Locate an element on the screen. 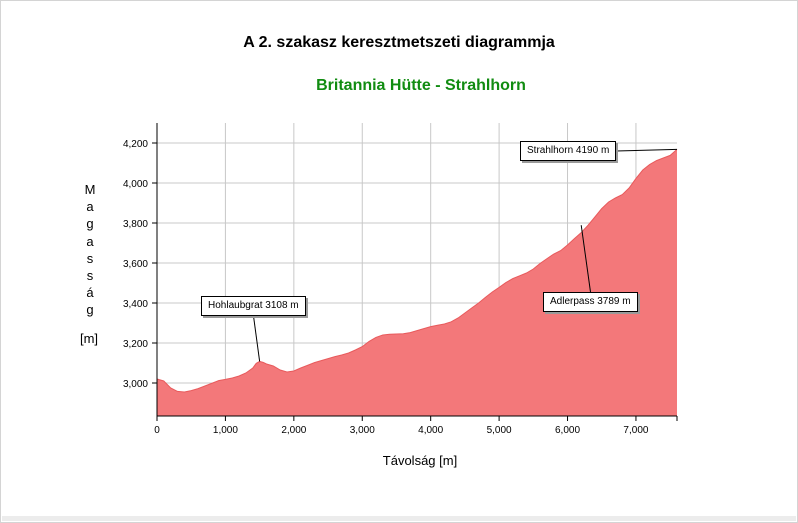  y-tick-label: 3,200 is located at coordinates (135, 344).